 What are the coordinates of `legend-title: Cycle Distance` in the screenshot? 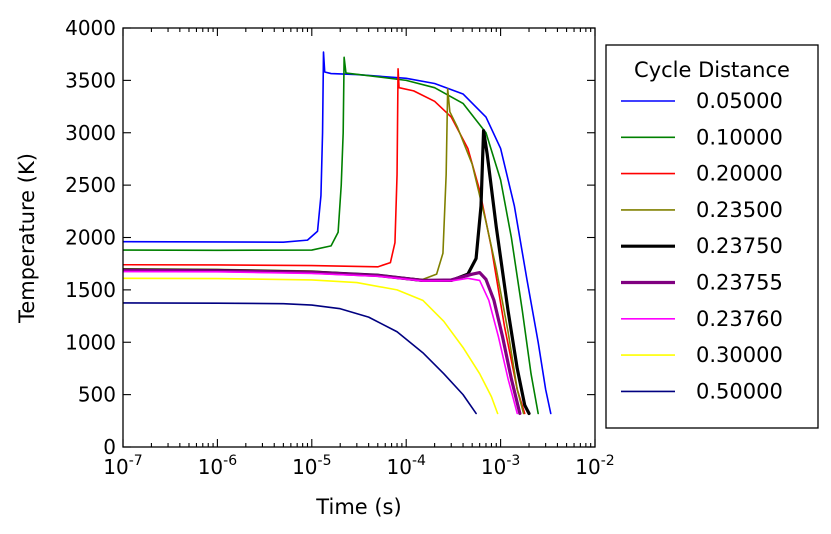 It's located at (712, 70).